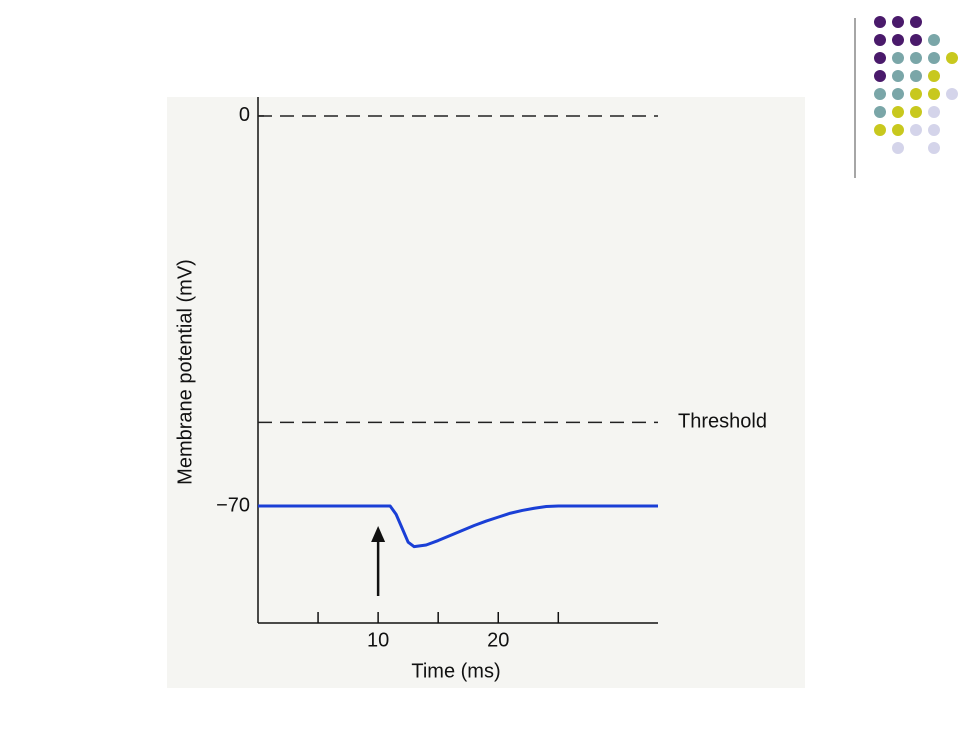 The width and height of the screenshot is (980, 735). I want to click on y-tick-label: −70, so click(233, 505).